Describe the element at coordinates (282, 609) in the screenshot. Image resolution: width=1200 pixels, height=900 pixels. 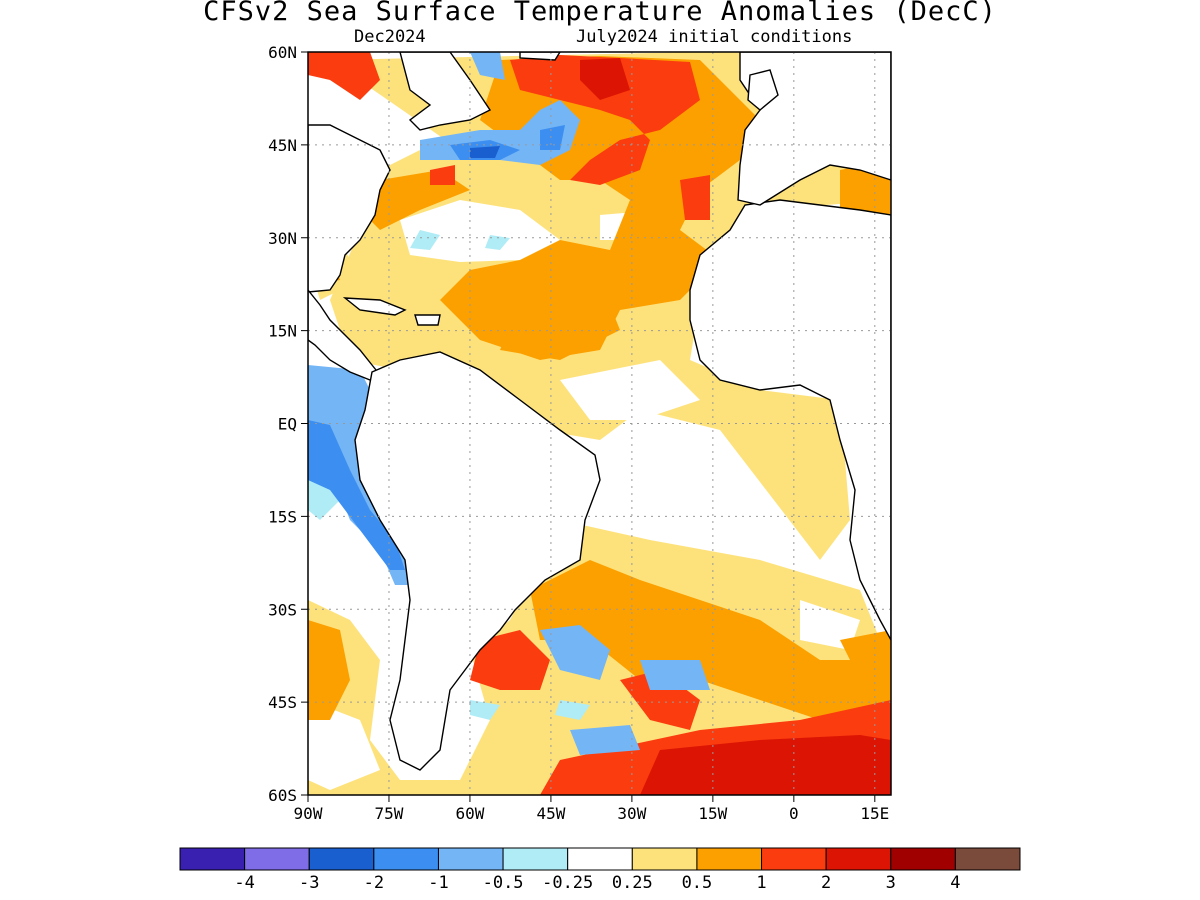
I see `lat-tick-label: 30S` at that location.